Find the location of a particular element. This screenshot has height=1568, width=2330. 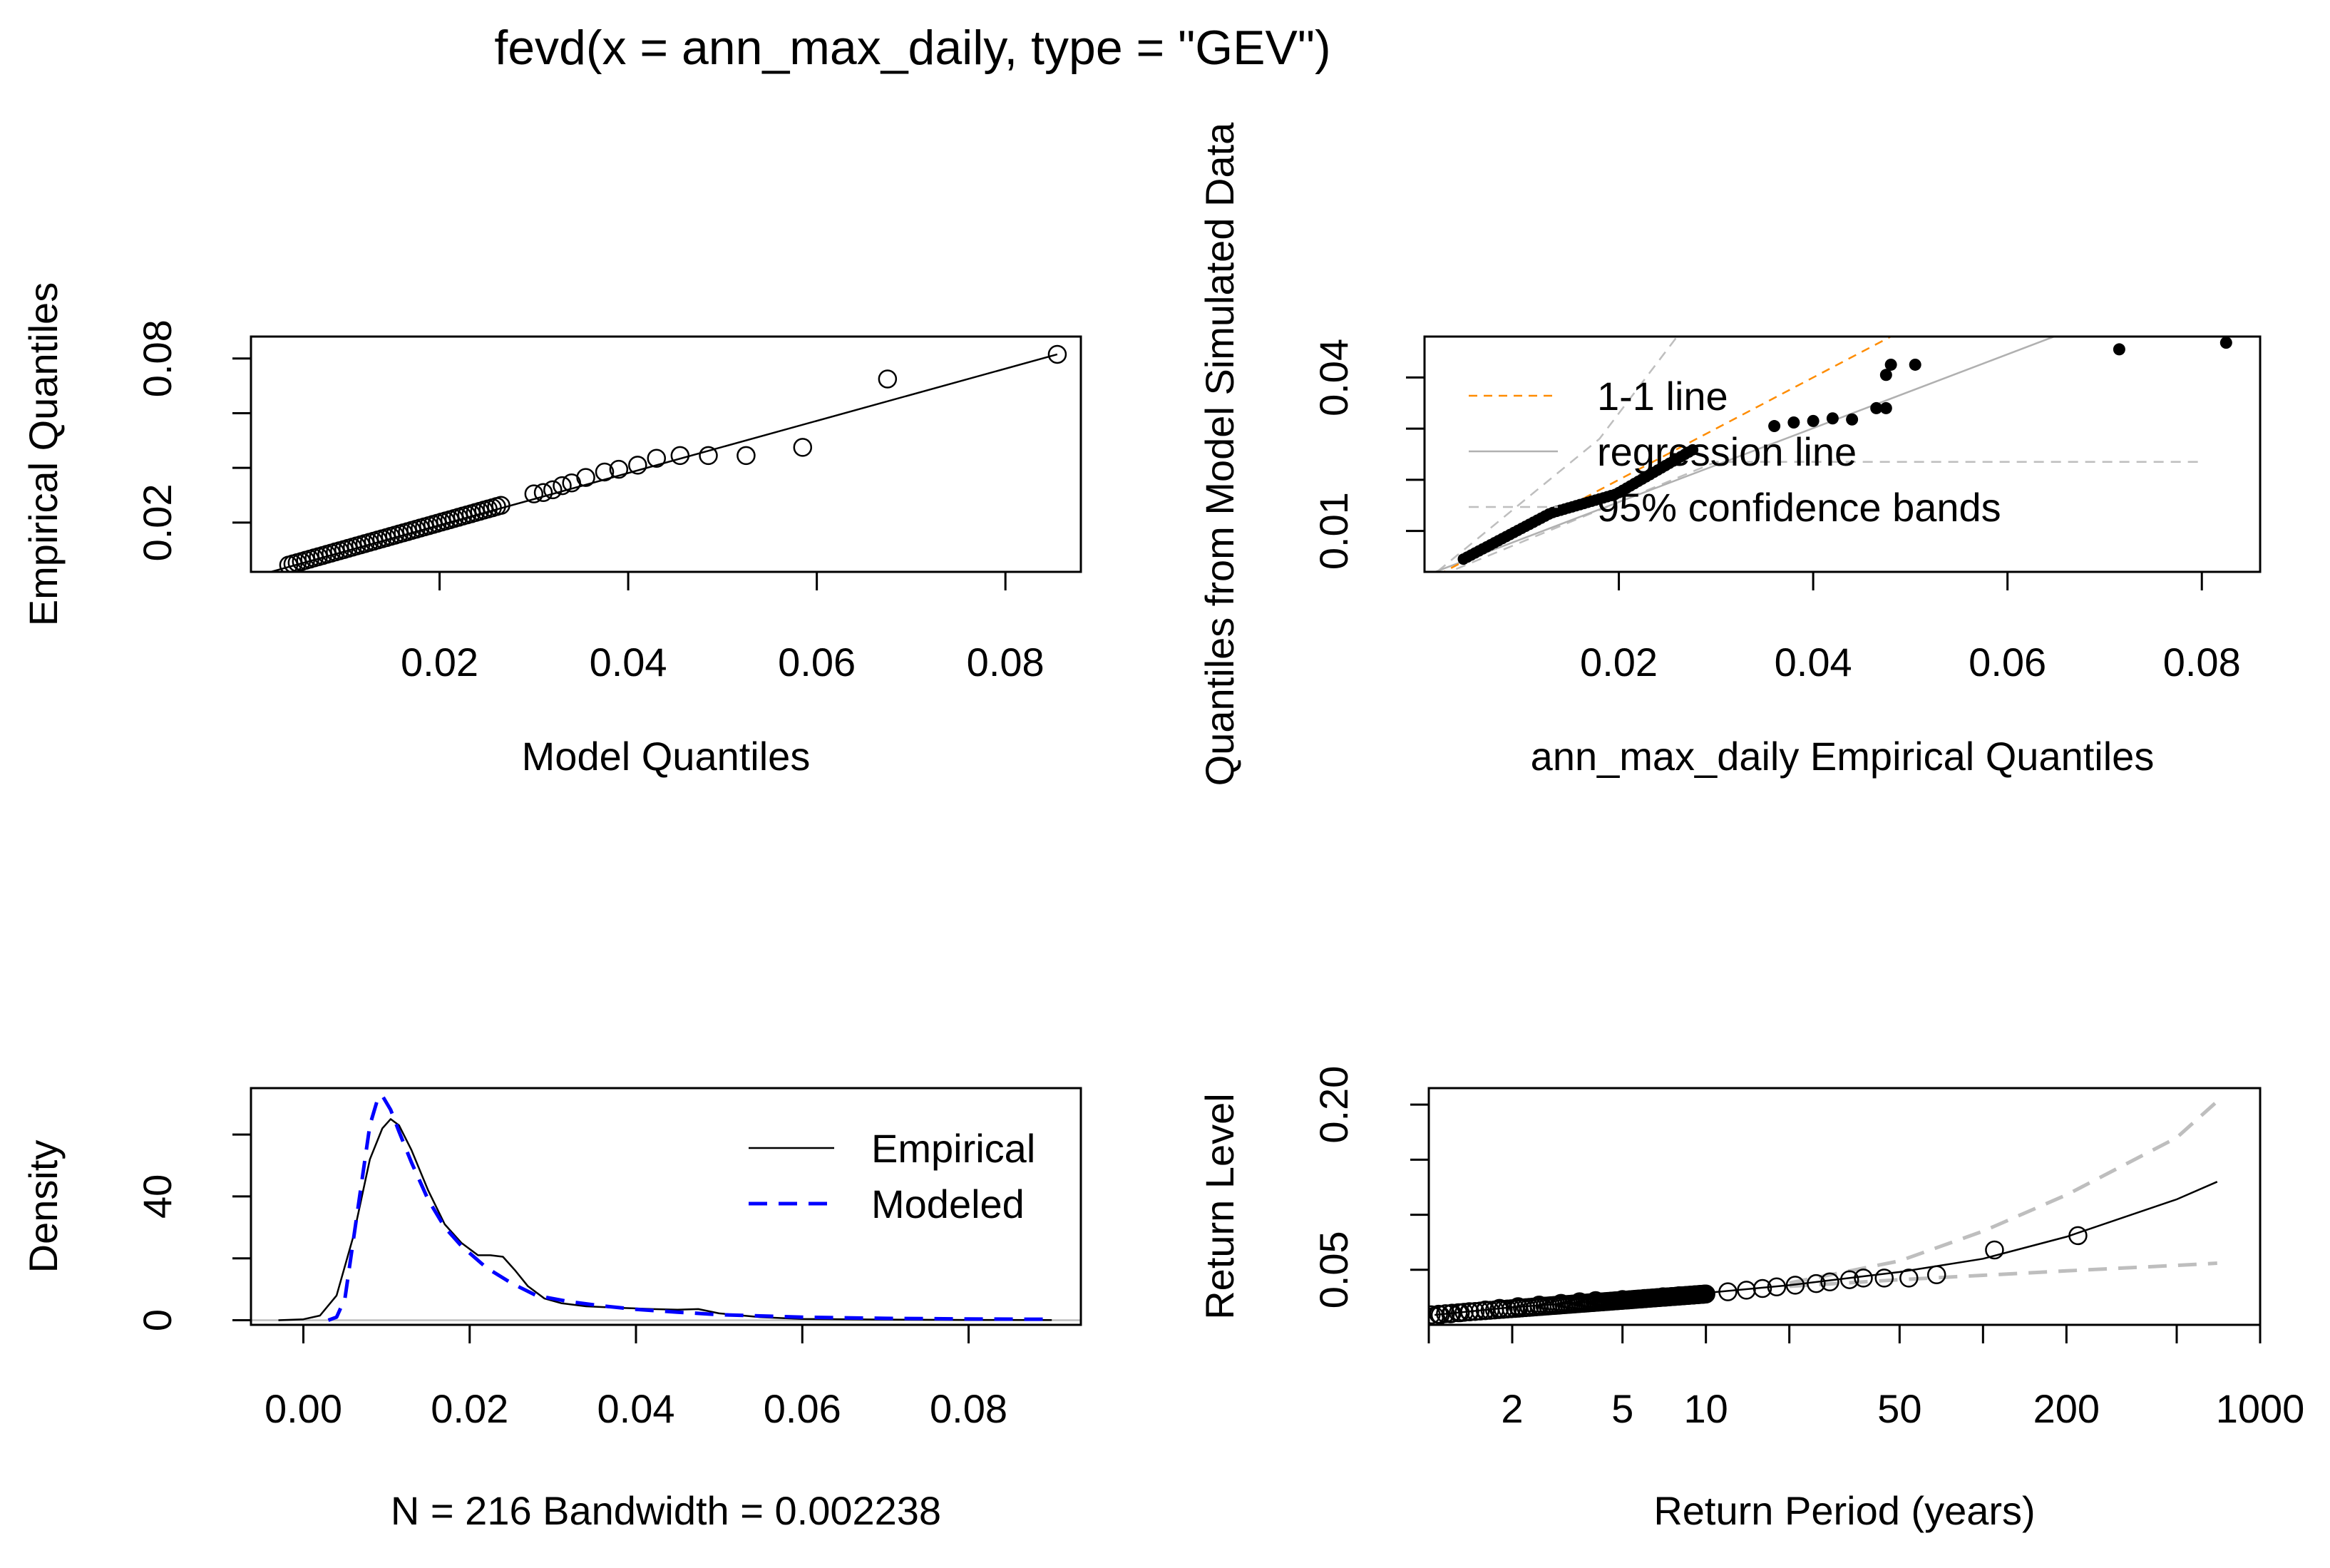

simqq-x-tick-label: 0.06 is located at coordinates (2008, 662).